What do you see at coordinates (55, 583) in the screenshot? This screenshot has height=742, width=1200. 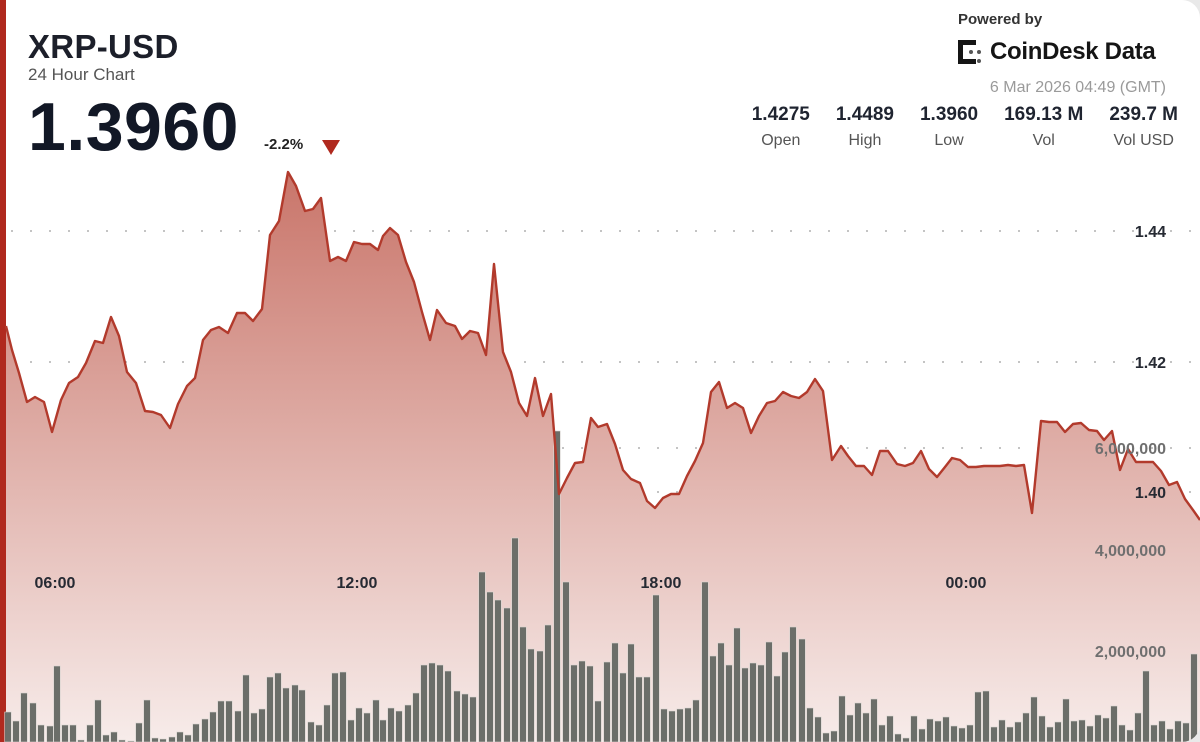 I see `time-axis-label: 06:00` at bounding box center [55, 583].